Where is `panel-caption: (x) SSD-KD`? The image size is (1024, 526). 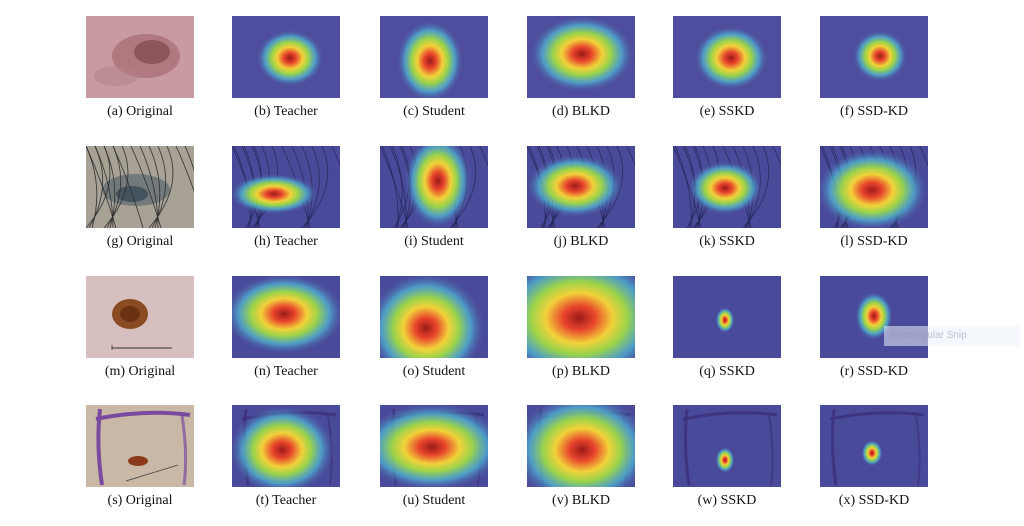
panel-caption: (x) SSD-KD is located at coordinates (874, 500).